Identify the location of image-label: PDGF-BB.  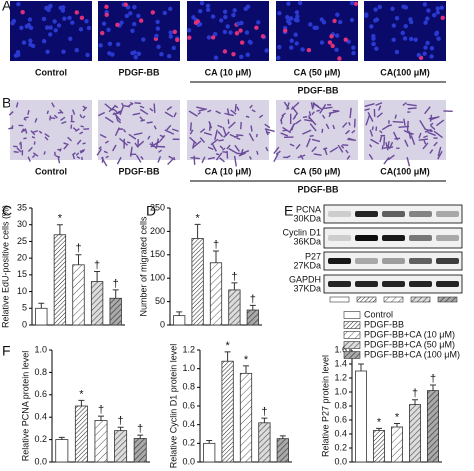
(139, 171).